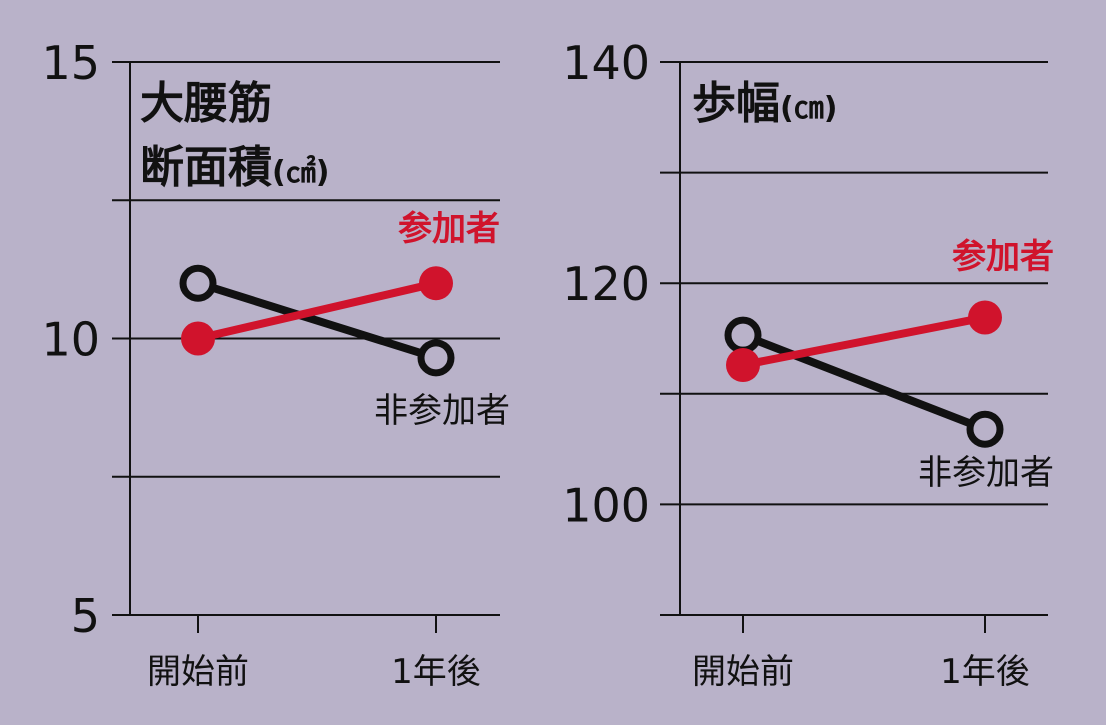  I want to click on y-tick-label: 10, so click(70, 340).